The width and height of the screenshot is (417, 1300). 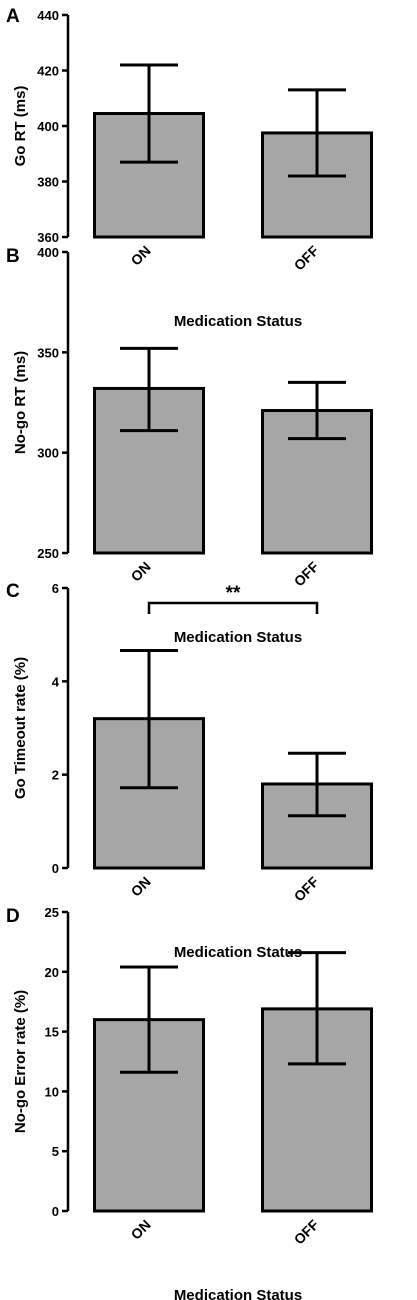 What do you see at coordinates (317, 482) in the screenshot?
I see `chart-b-bar-off` at bounding box center [317, 482].